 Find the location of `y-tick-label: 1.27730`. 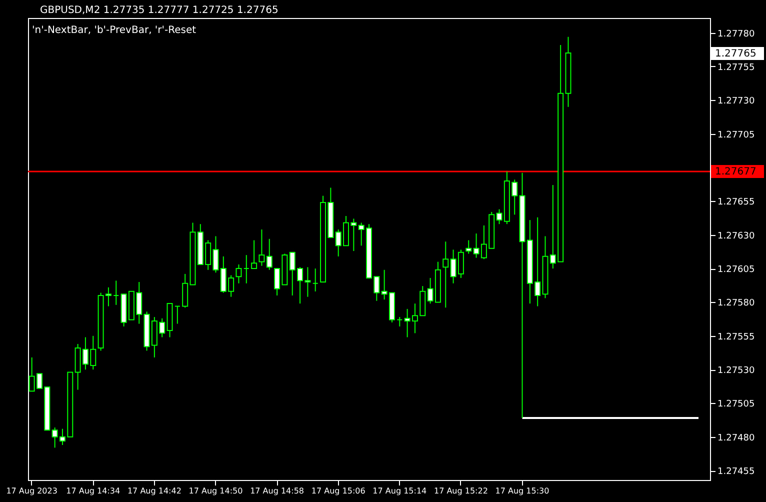

y-tick-label: 1.27730 is located at coordinates (736, 101).